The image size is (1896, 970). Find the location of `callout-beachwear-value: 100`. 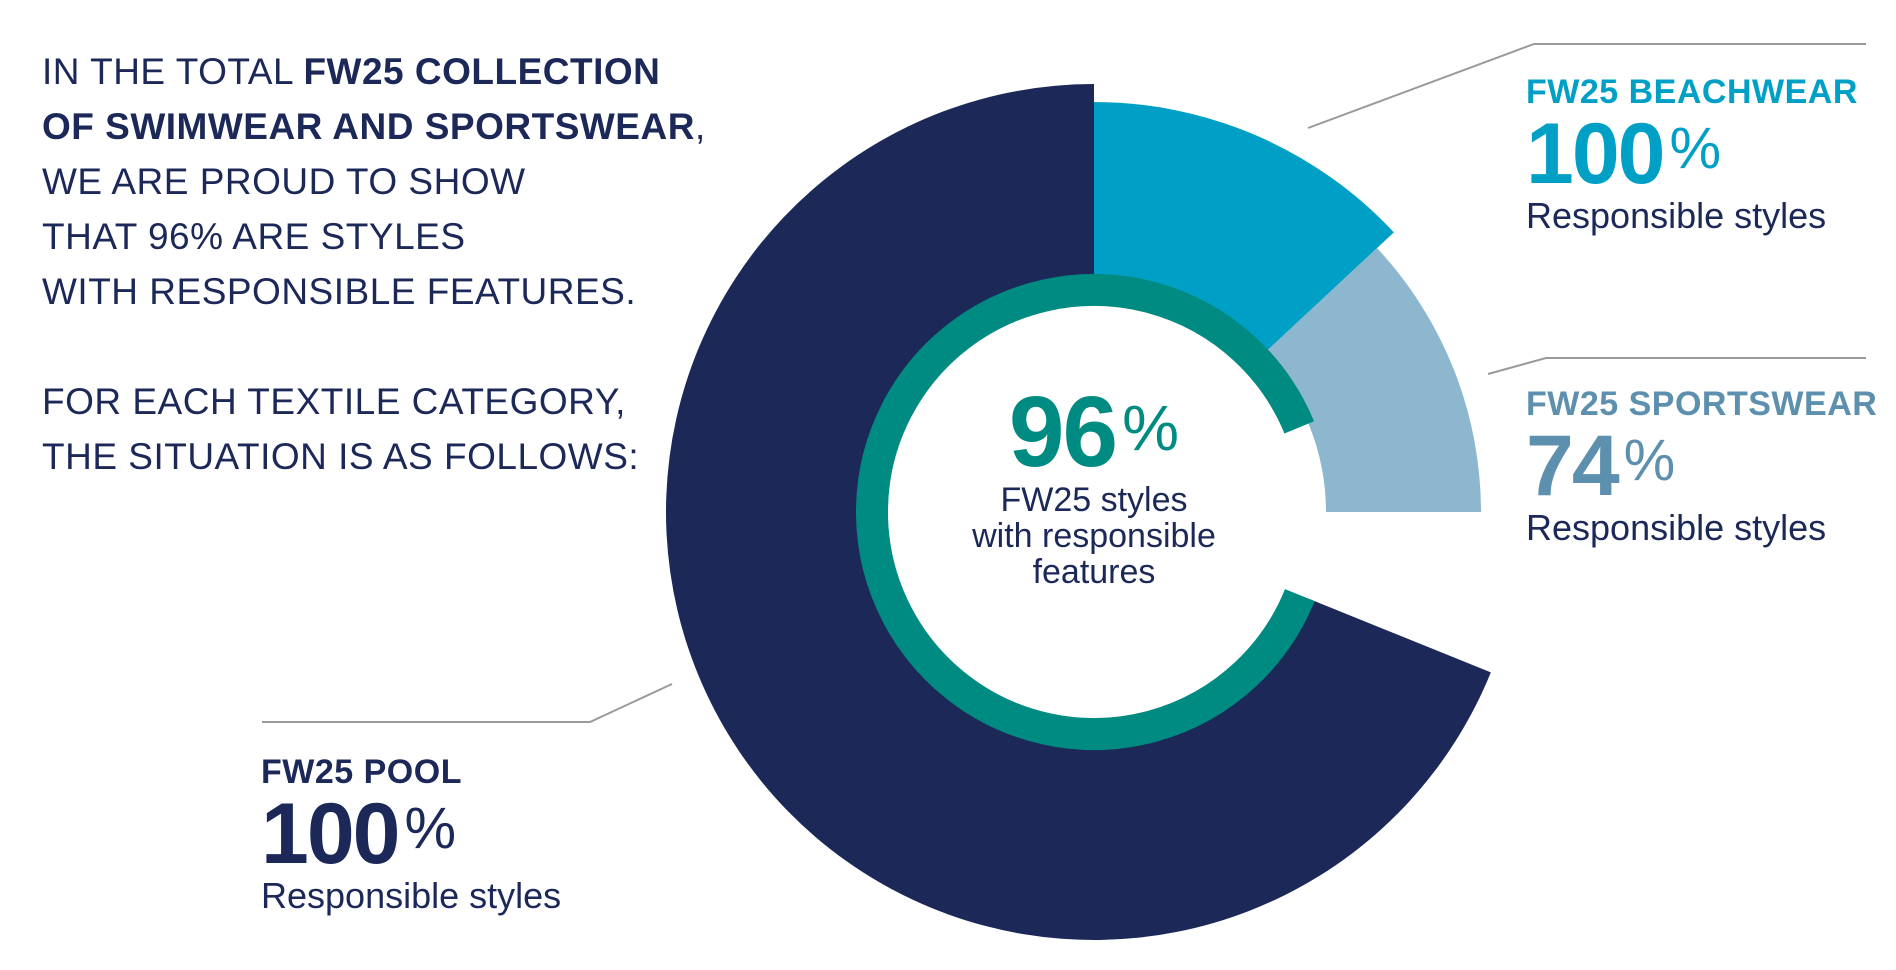

callout-beachwear-value: 100 is located at coordinates (1595, 154).